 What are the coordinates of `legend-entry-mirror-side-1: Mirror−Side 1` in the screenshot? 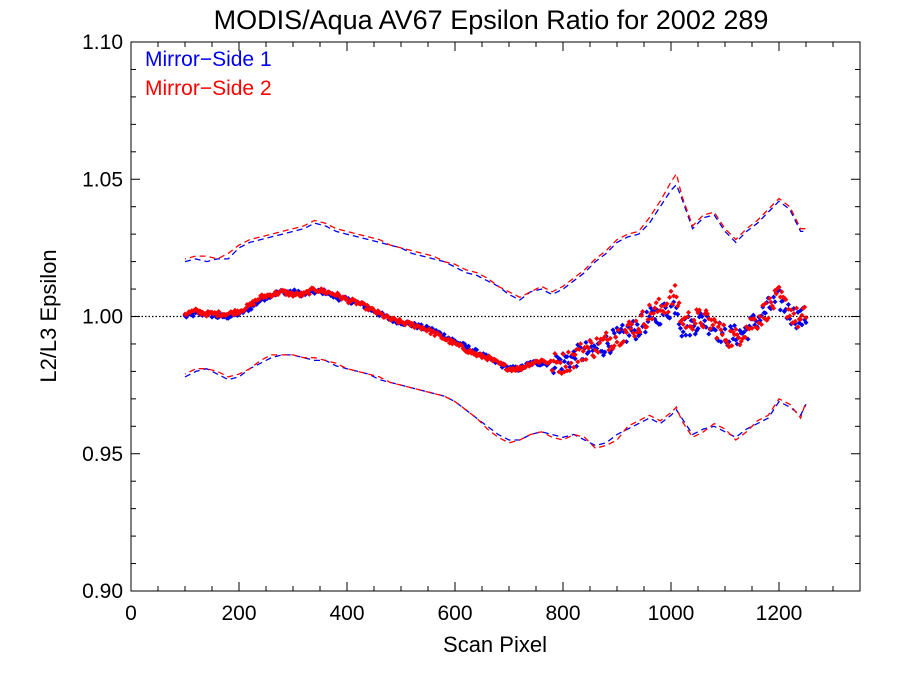 It's located at (208, 59).